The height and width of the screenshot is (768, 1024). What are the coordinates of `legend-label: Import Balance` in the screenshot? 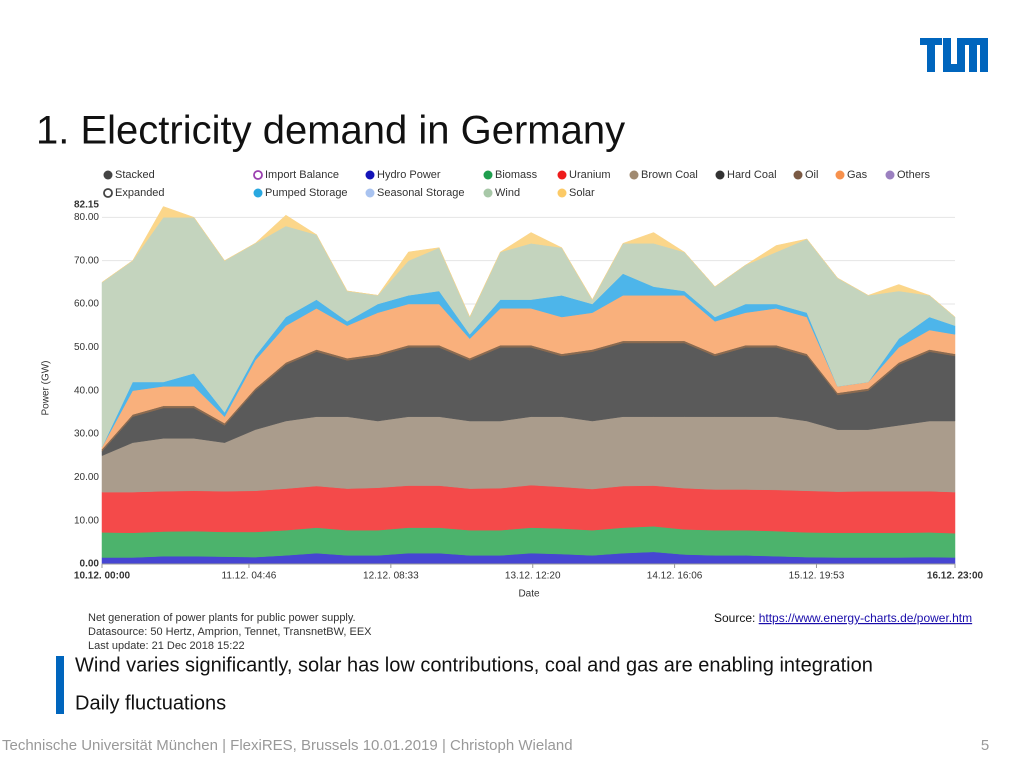 It's located at (302, 175).